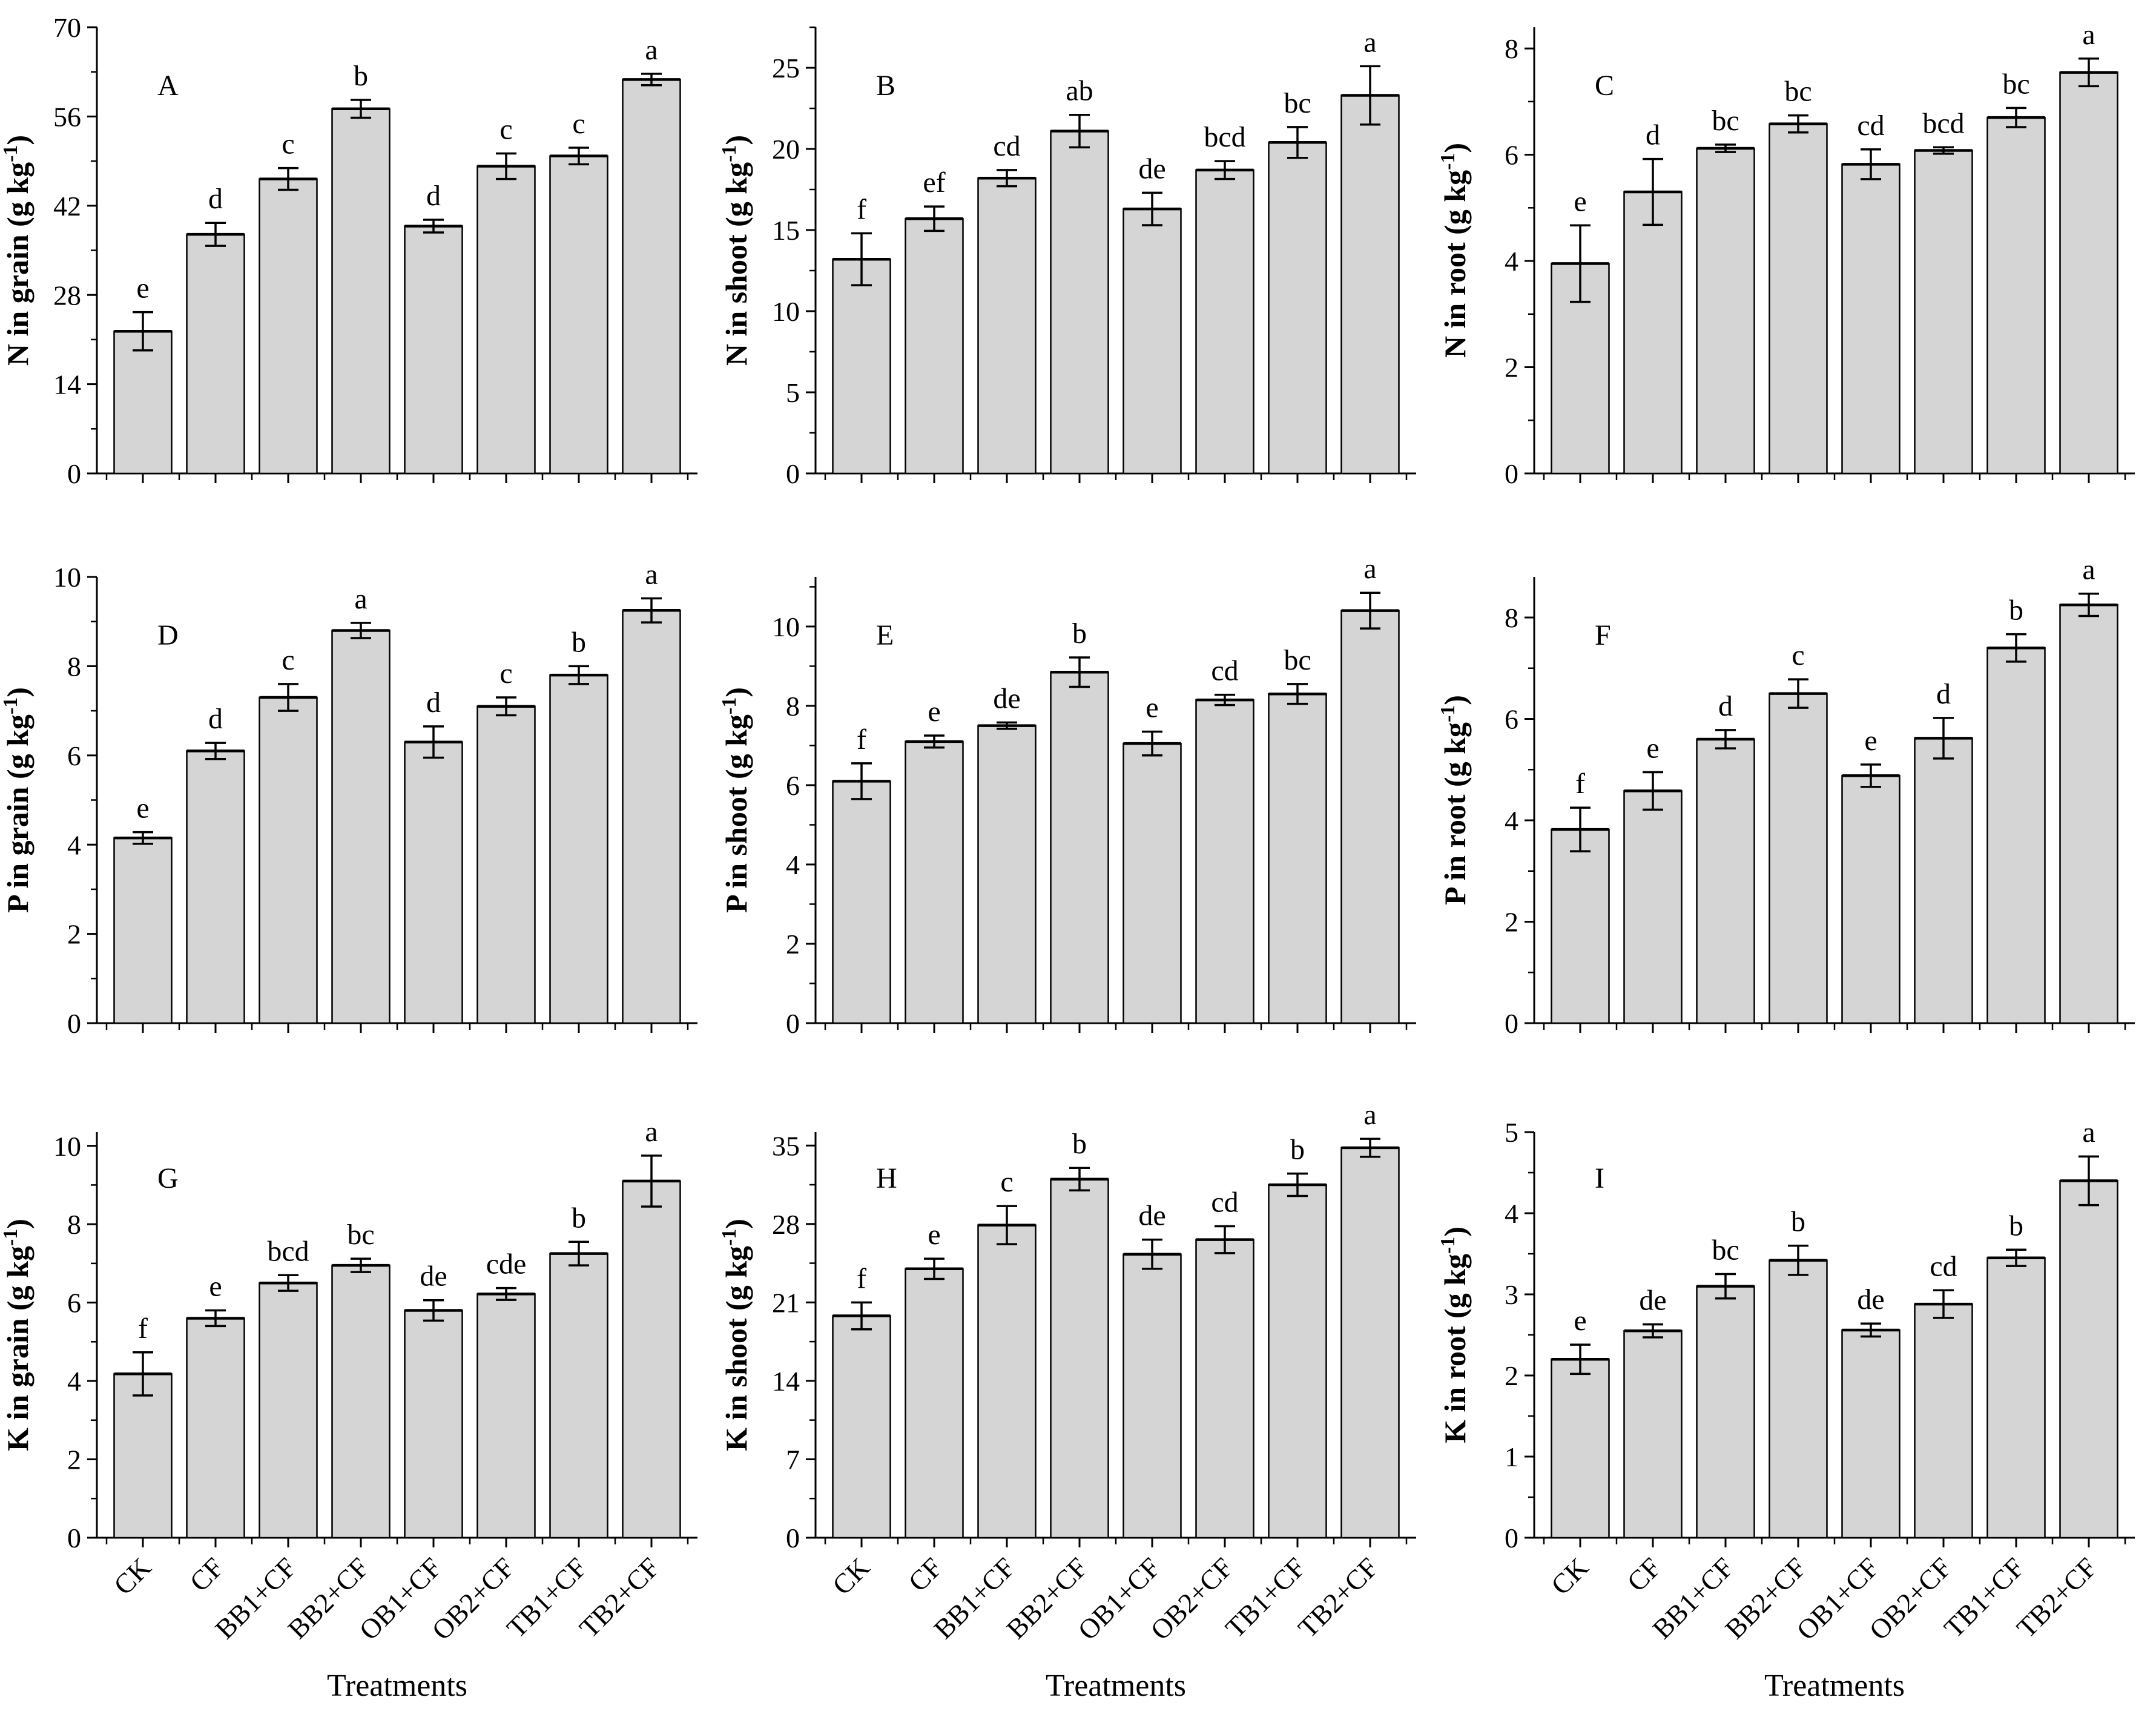 This screenshot has width=2156, height=1726. What do you see at coordinates (168, 86) in the screenshot?
I see `panel-letter: A` at bounding box center [168, 86].